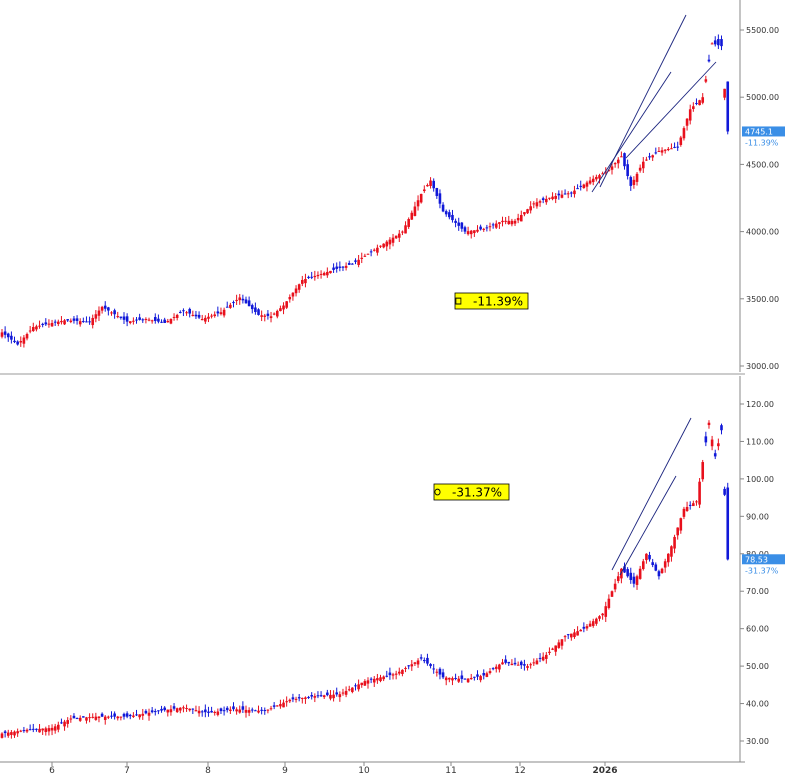 This screenshot has width=785, height=780. I want to click on change-badge, so click(471, 492).